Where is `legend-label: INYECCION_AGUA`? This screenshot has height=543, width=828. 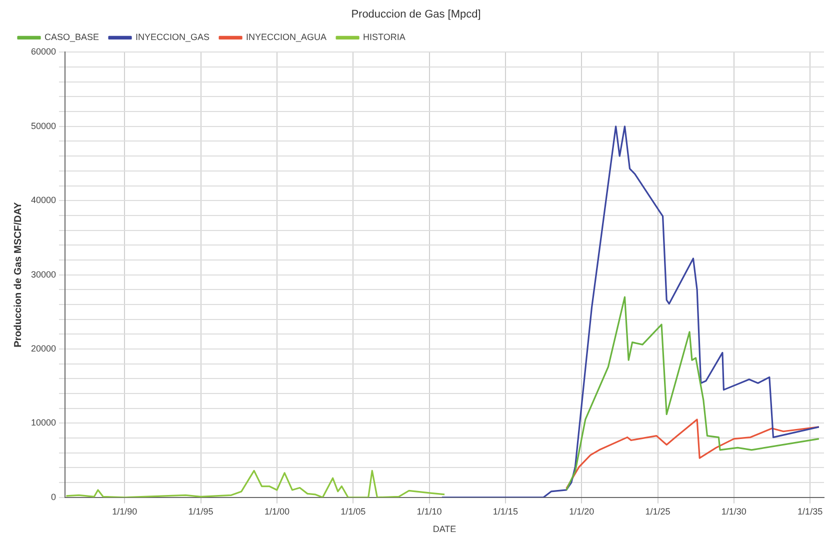
legend-label: INYECCION_AGUA is located at coordinates (286, 37).